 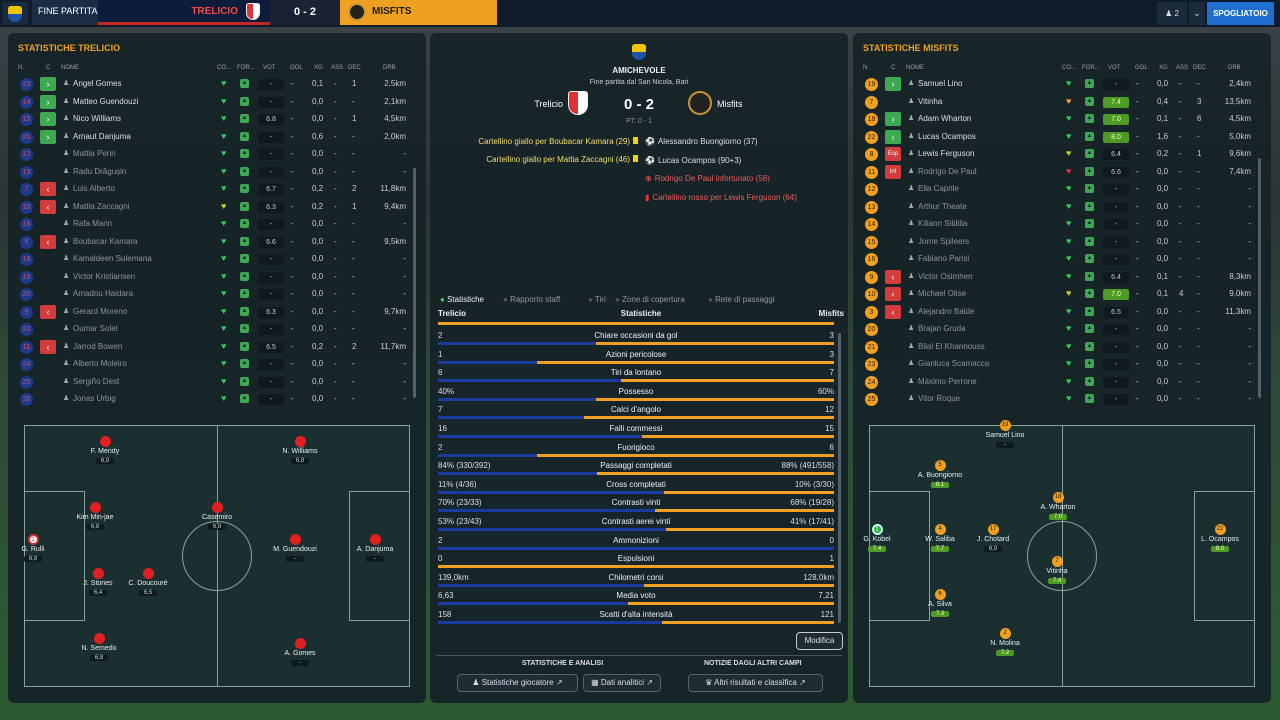 What do you see at coordinates (217, 84) in the screenshot?
I see `player-row: 23 › ♟ Angel Gomes ♥ ▲ - -0,1-1 2,5km` at bounding box center [217, 84].